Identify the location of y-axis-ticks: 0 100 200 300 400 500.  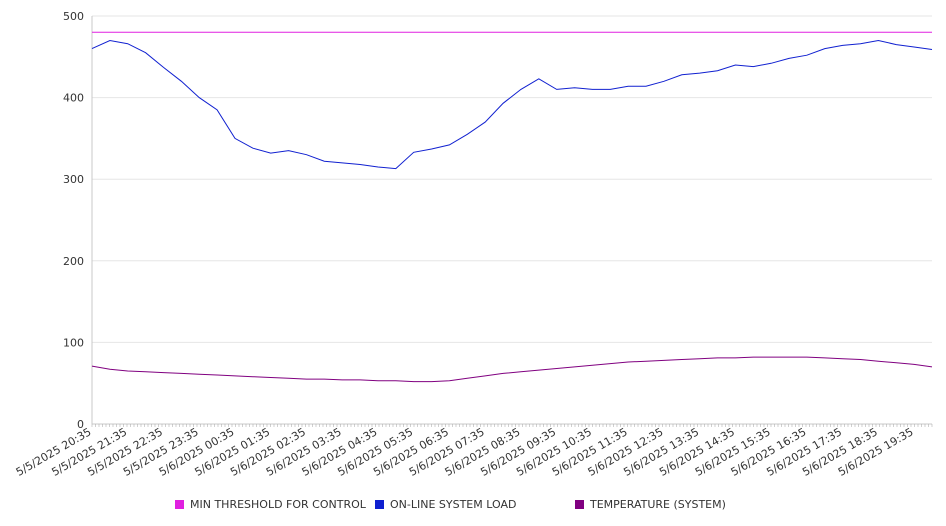
(73, 220).